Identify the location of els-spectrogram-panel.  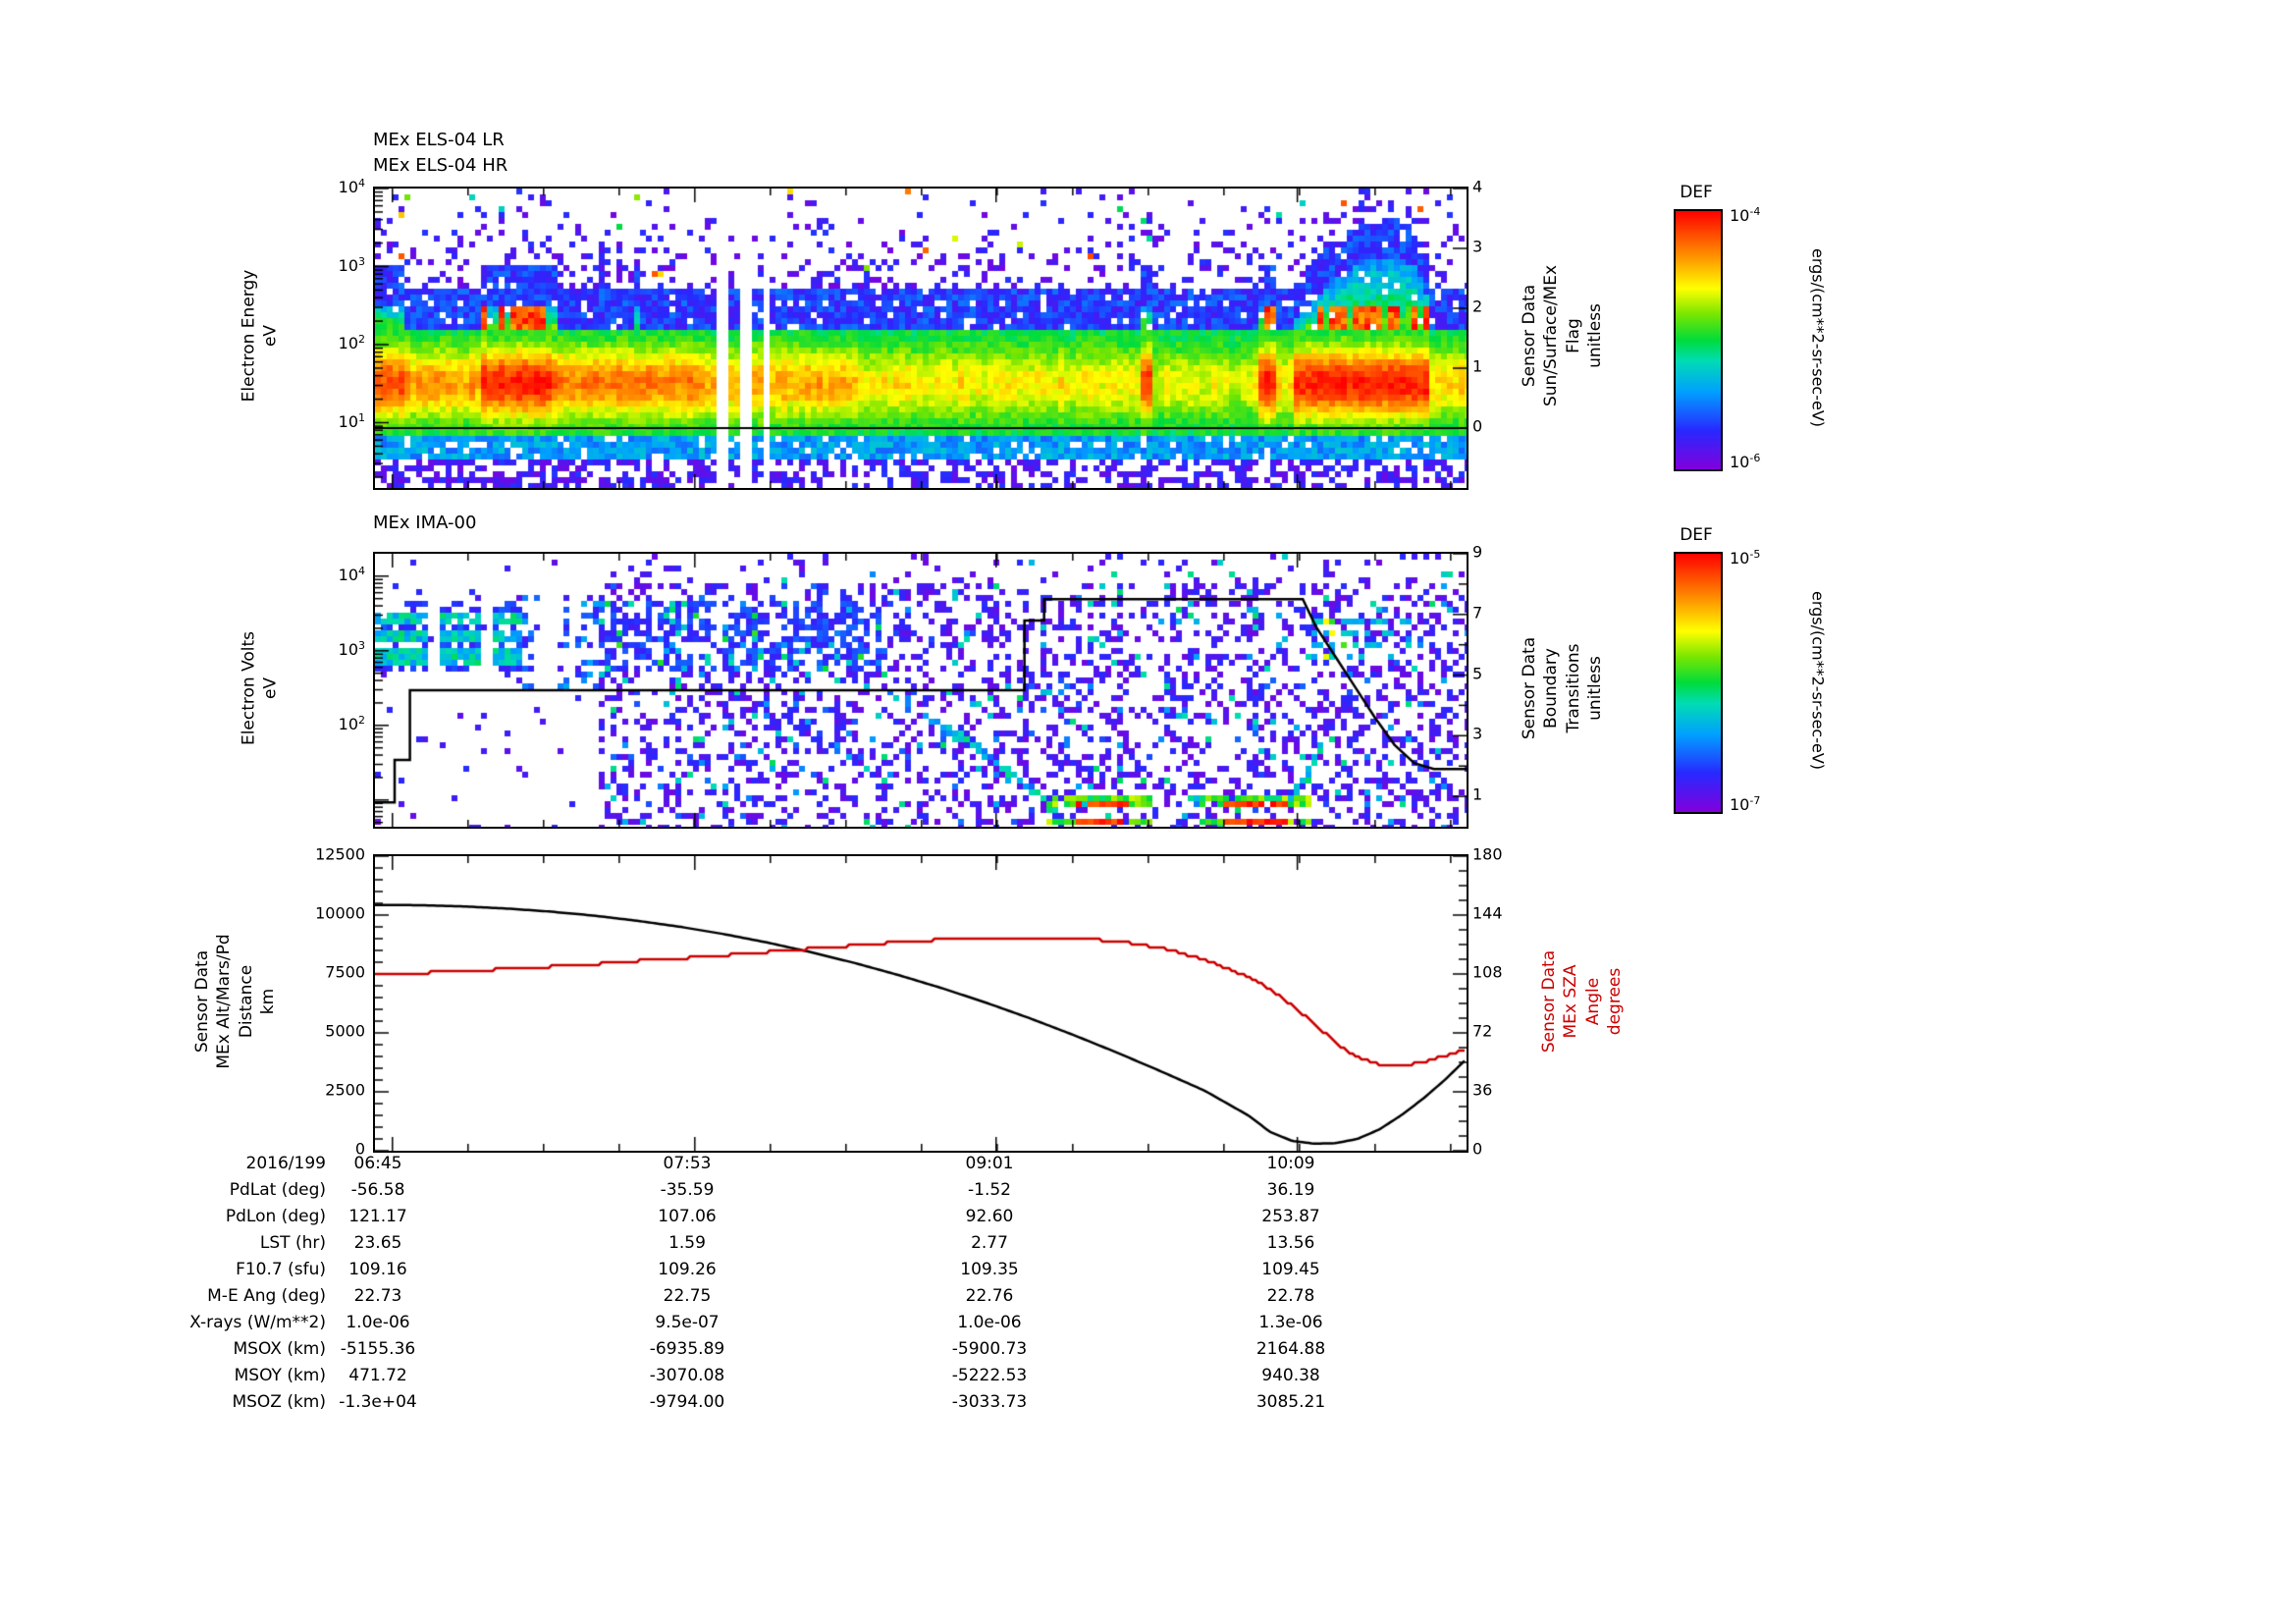
(920, 338).